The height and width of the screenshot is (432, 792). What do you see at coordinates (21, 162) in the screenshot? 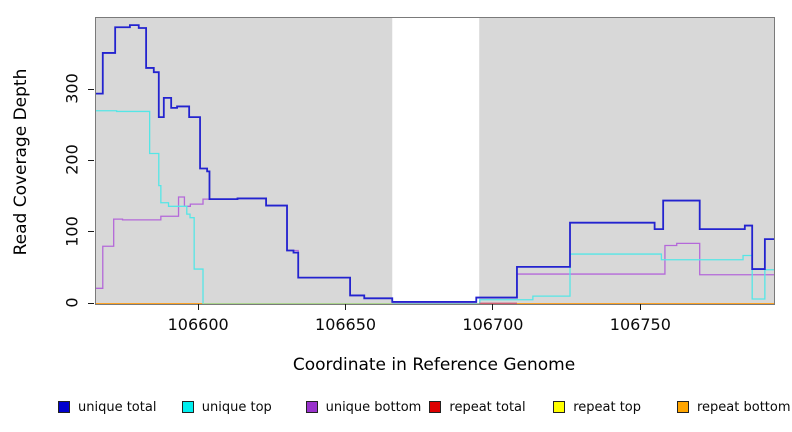
I see `y-axis-title: Read Coverage Depth` at bounding box center [21, 162].